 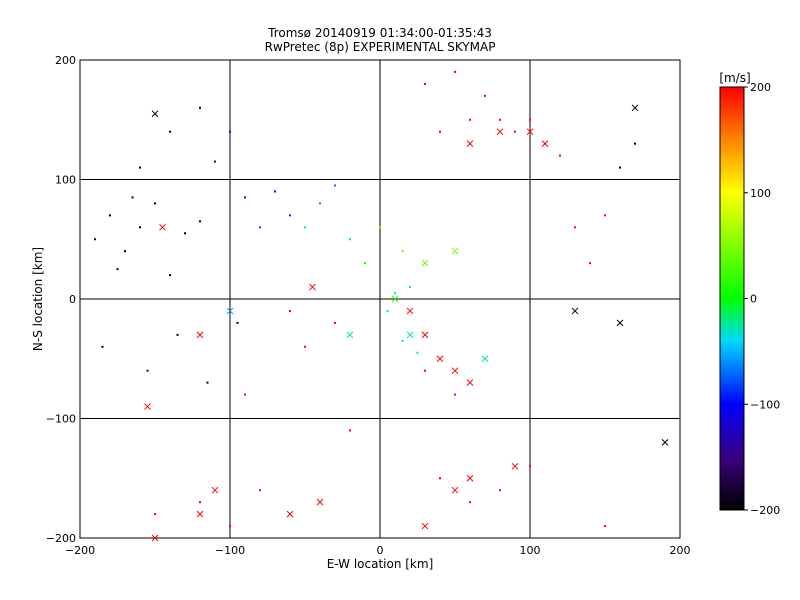 I want to click on x-tick-label: 200, so click(x=680, y=550).